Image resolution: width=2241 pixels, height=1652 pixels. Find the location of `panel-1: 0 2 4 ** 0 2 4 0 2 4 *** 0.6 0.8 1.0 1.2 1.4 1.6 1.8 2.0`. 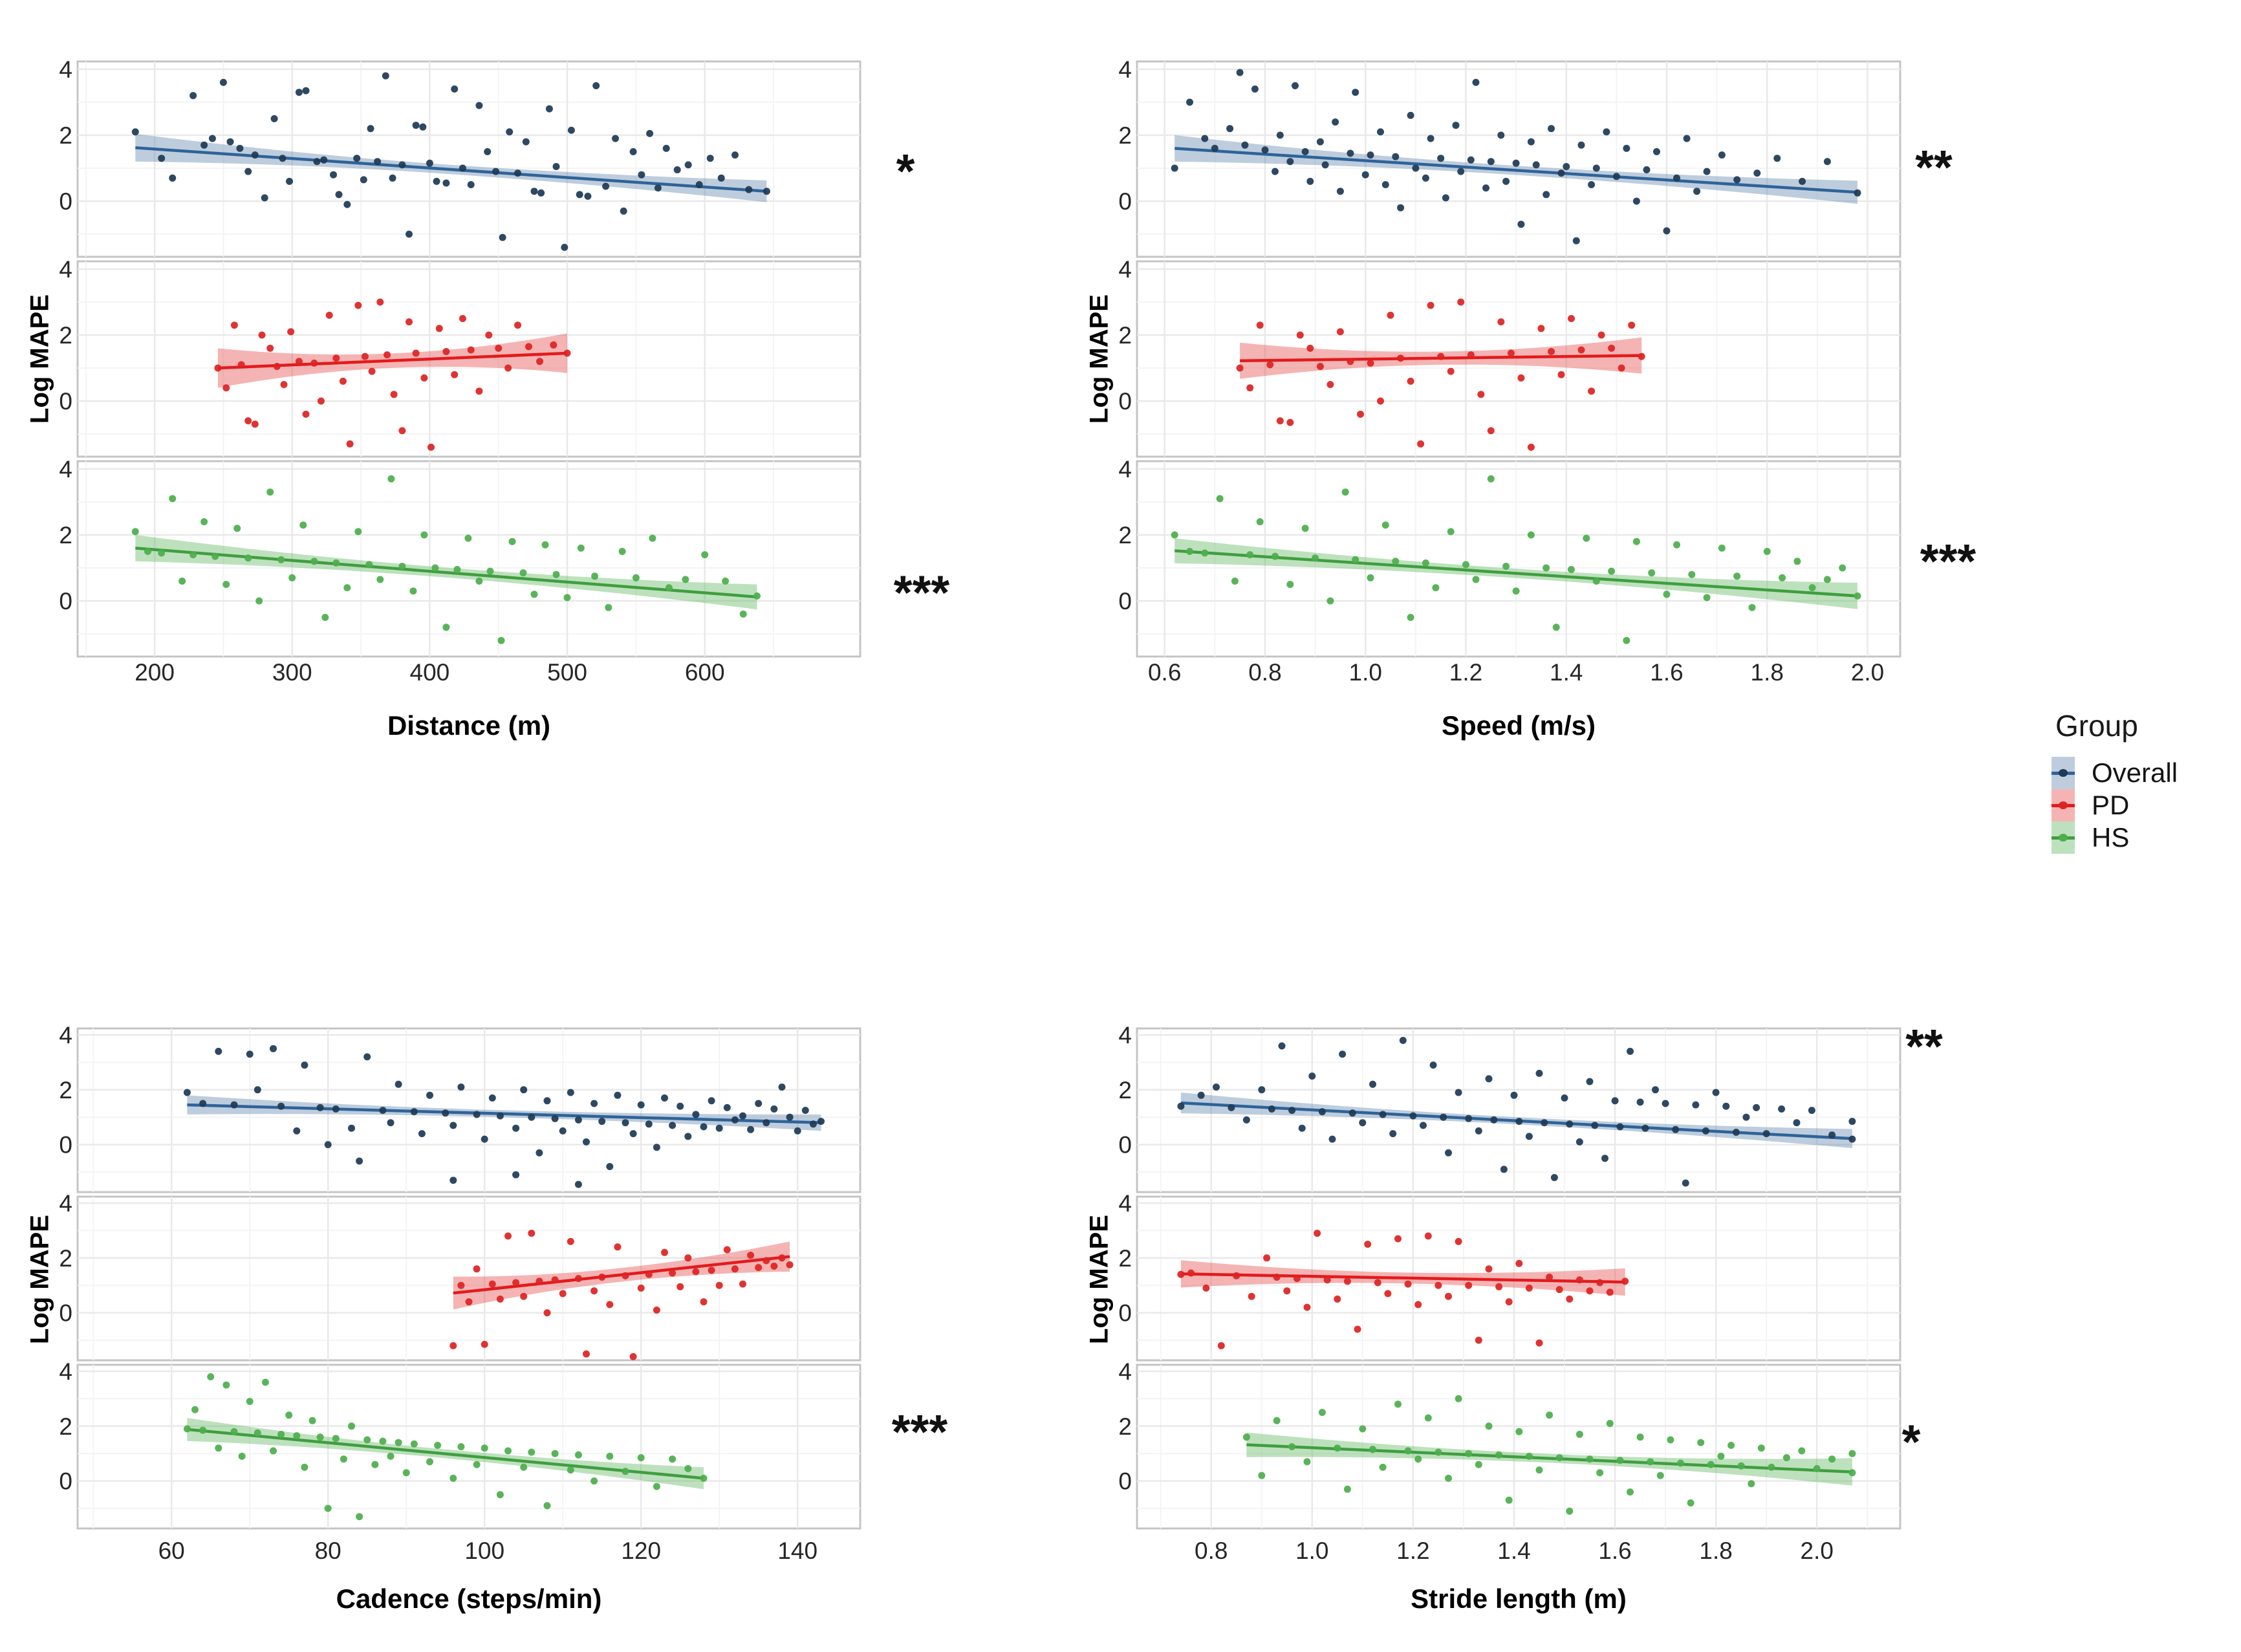

panel-1: 0 2 4 ** 0 2 4 0 2 4 *** 0.6 0.8 1.0 1.2 1.4 1.6 1.8 2.0 is located at coordinates (1547, 371).